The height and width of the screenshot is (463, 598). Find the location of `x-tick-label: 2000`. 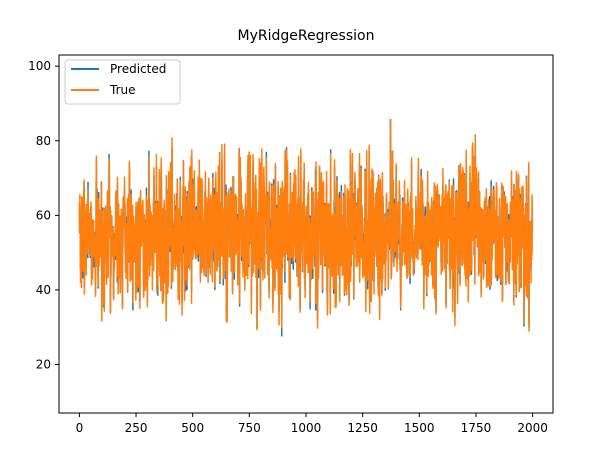

x-tick-label: 2000 is located at coordinates (532, 428).